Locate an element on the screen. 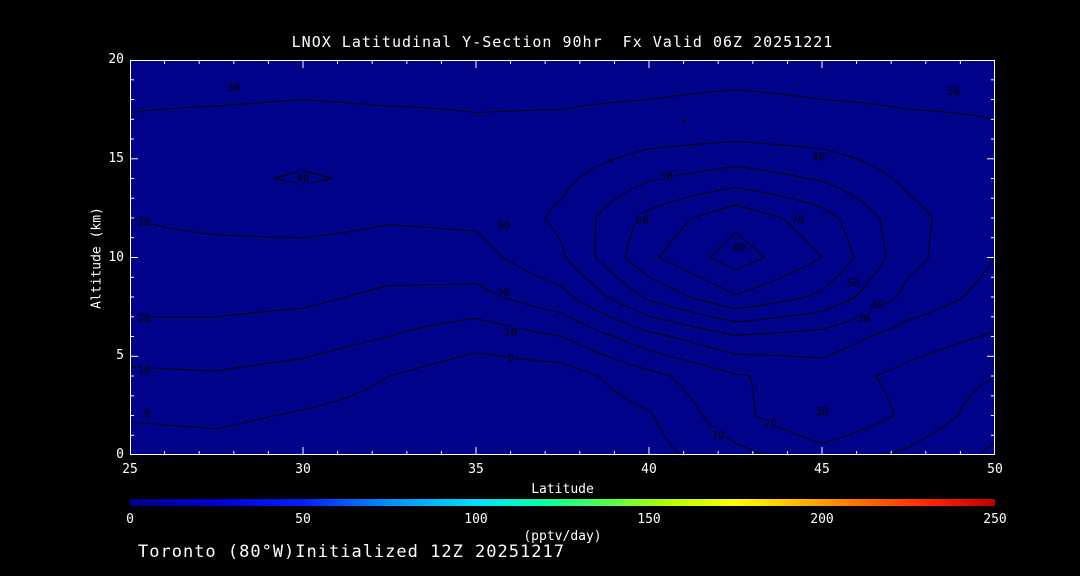 The height and width of the screenshot is (576, 1080). x-tick-label: 50 is located at coordinates (995, 469).